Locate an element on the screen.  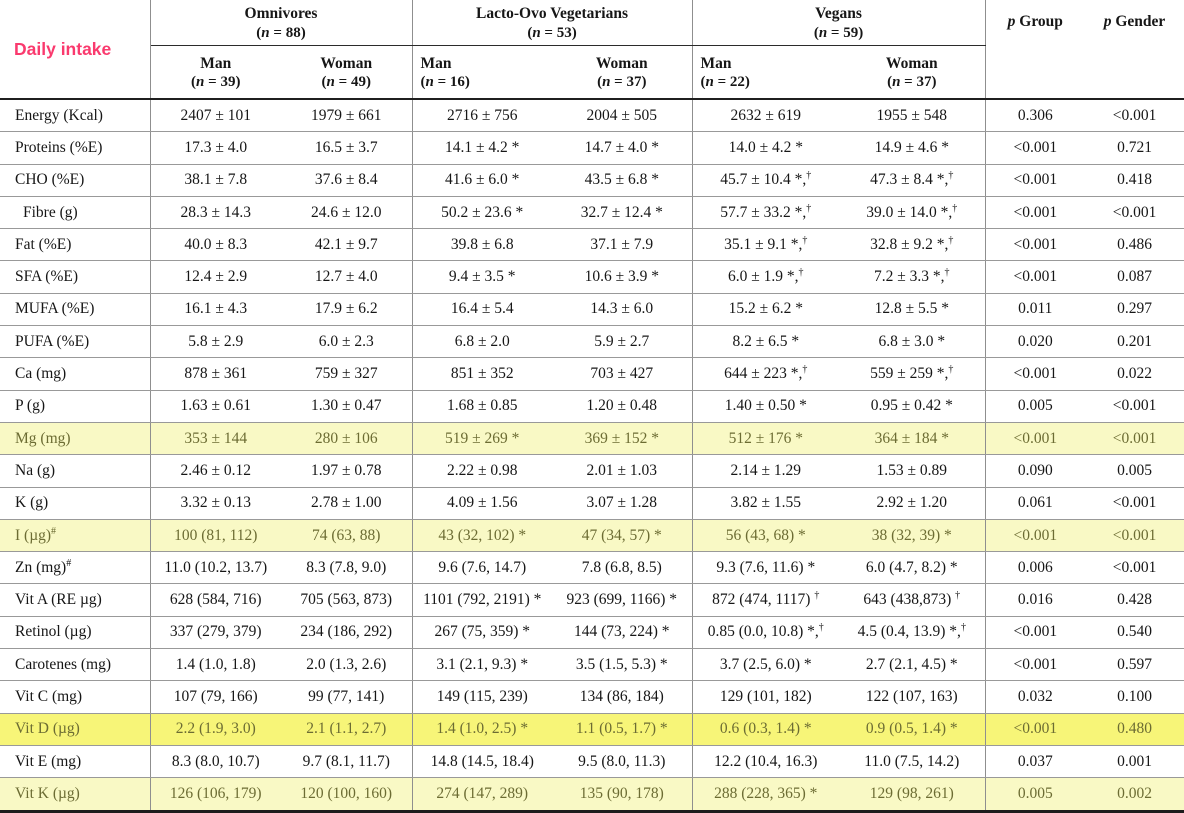
value-cell: 2.78 ± 1.00 is located at coordinates (347, 503).